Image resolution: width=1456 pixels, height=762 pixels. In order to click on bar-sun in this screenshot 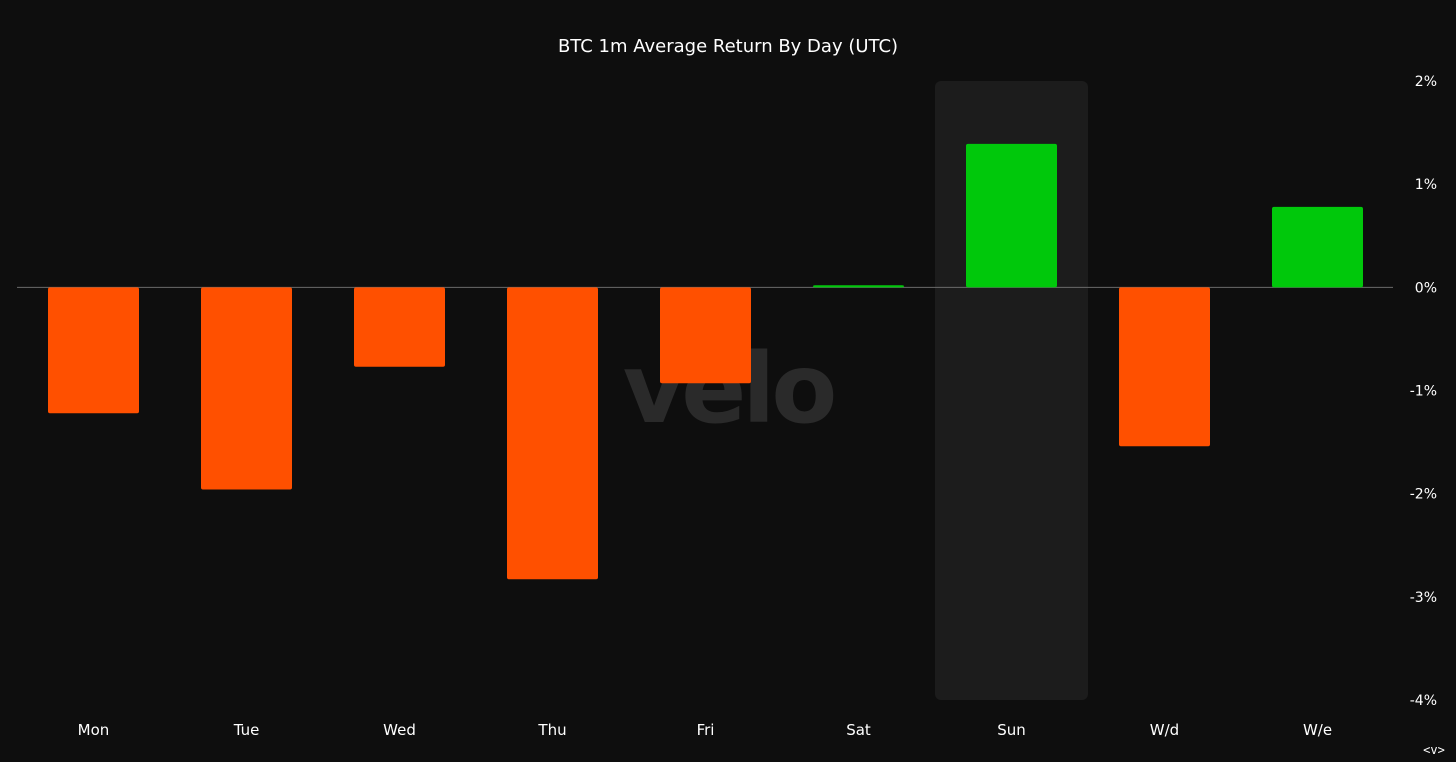, I will do `click(1011, 215)`.